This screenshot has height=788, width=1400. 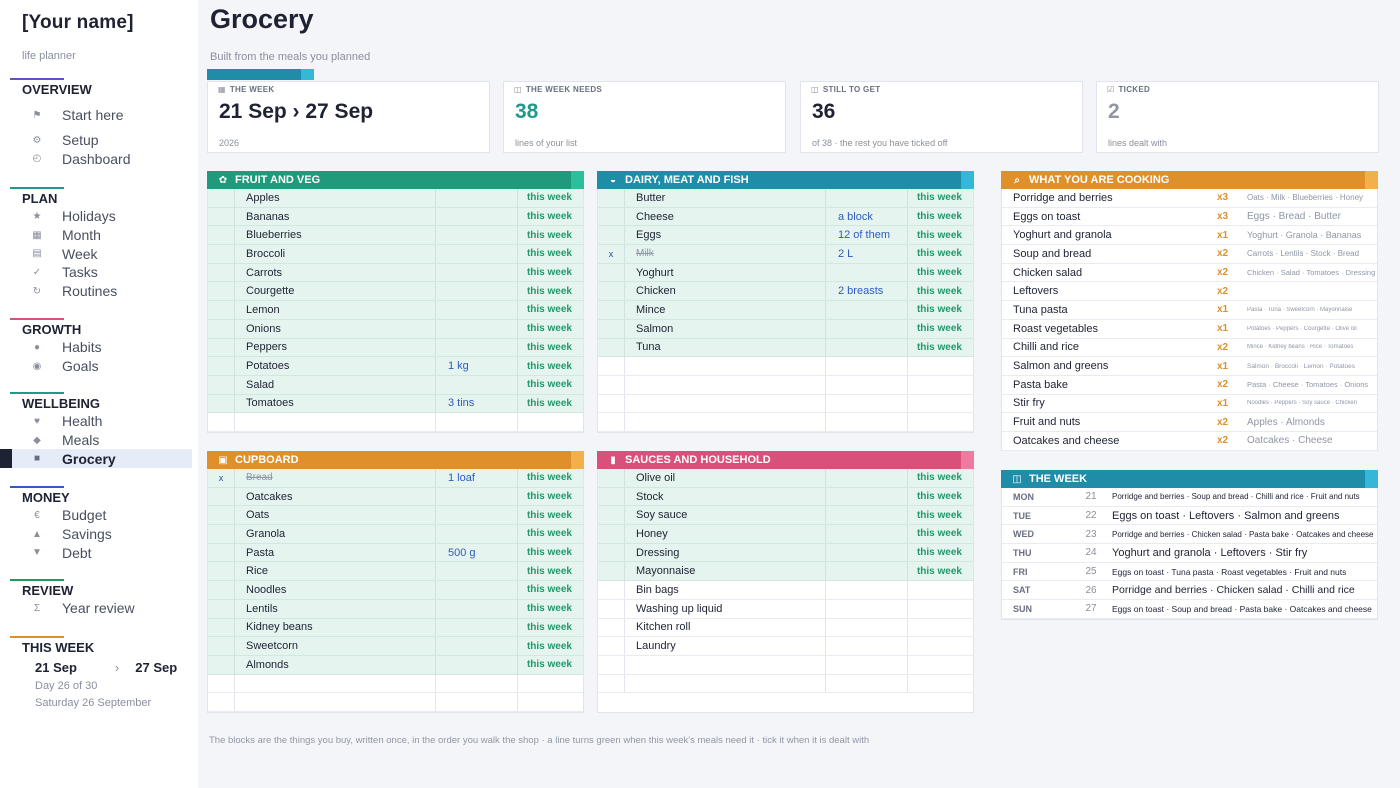 What do you see at coordinates (101, 515) in the screenshot?
I see `sidebar-item-budget: € Budget` at bounding box center [101, 515].